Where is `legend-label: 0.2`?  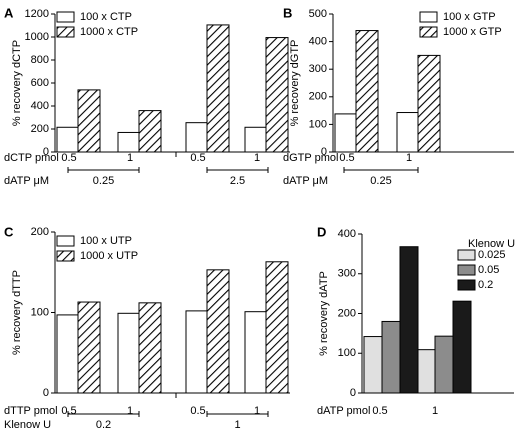 legend-label: 0.2 is located at coordinates (485, 285).